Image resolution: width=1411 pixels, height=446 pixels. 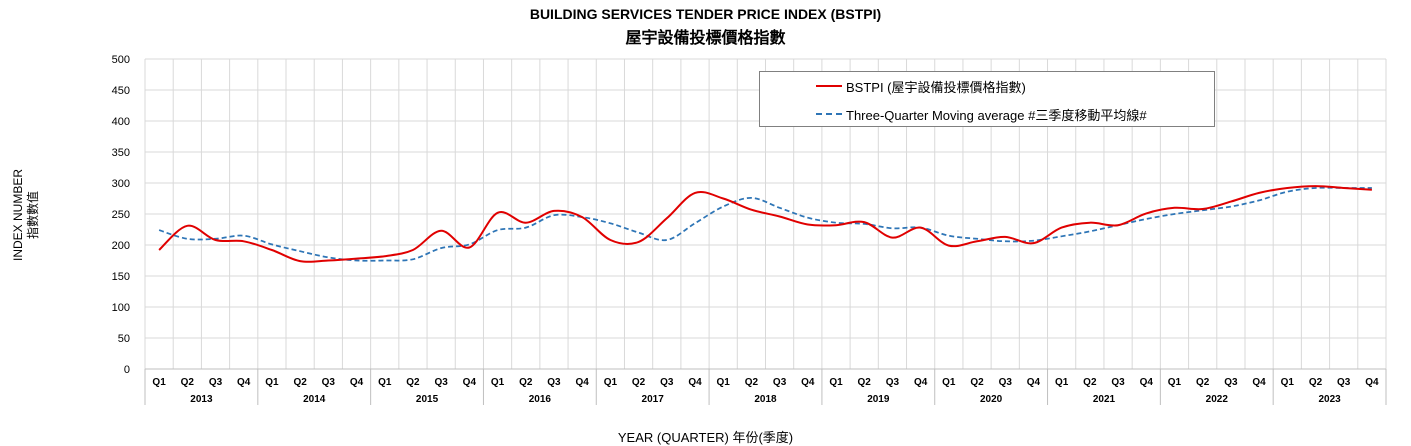 What do you see at coordinates (127, 370) in the screenshot?
I see `y-tick-label: 0` at bounding box center [127, 370].